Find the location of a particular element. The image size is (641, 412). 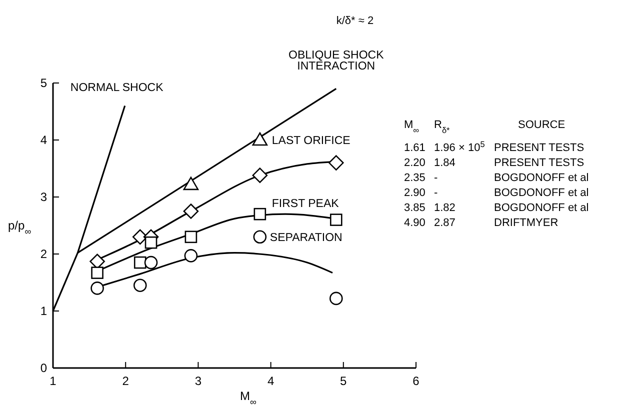

annotation: M$_{∞}$ is located at coordinates (412, 126).